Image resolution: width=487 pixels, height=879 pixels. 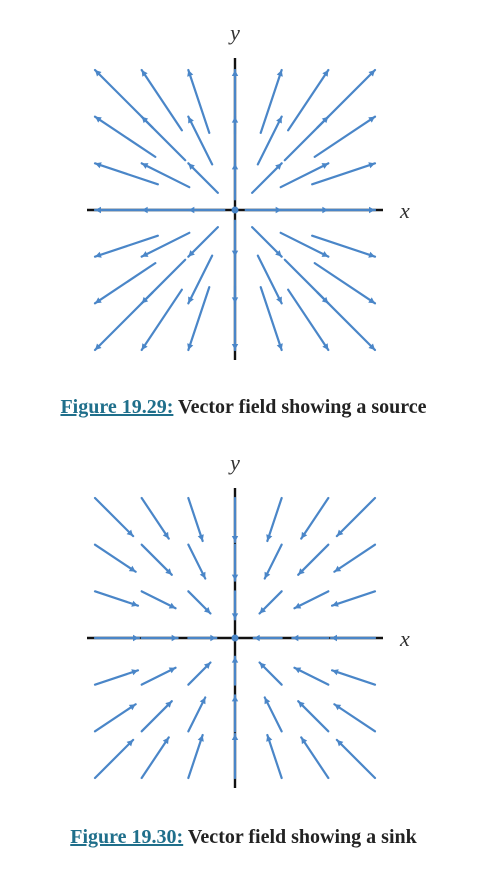 I want to click on caption-text: Vector field showing a sink, so click(x=300, y=837).